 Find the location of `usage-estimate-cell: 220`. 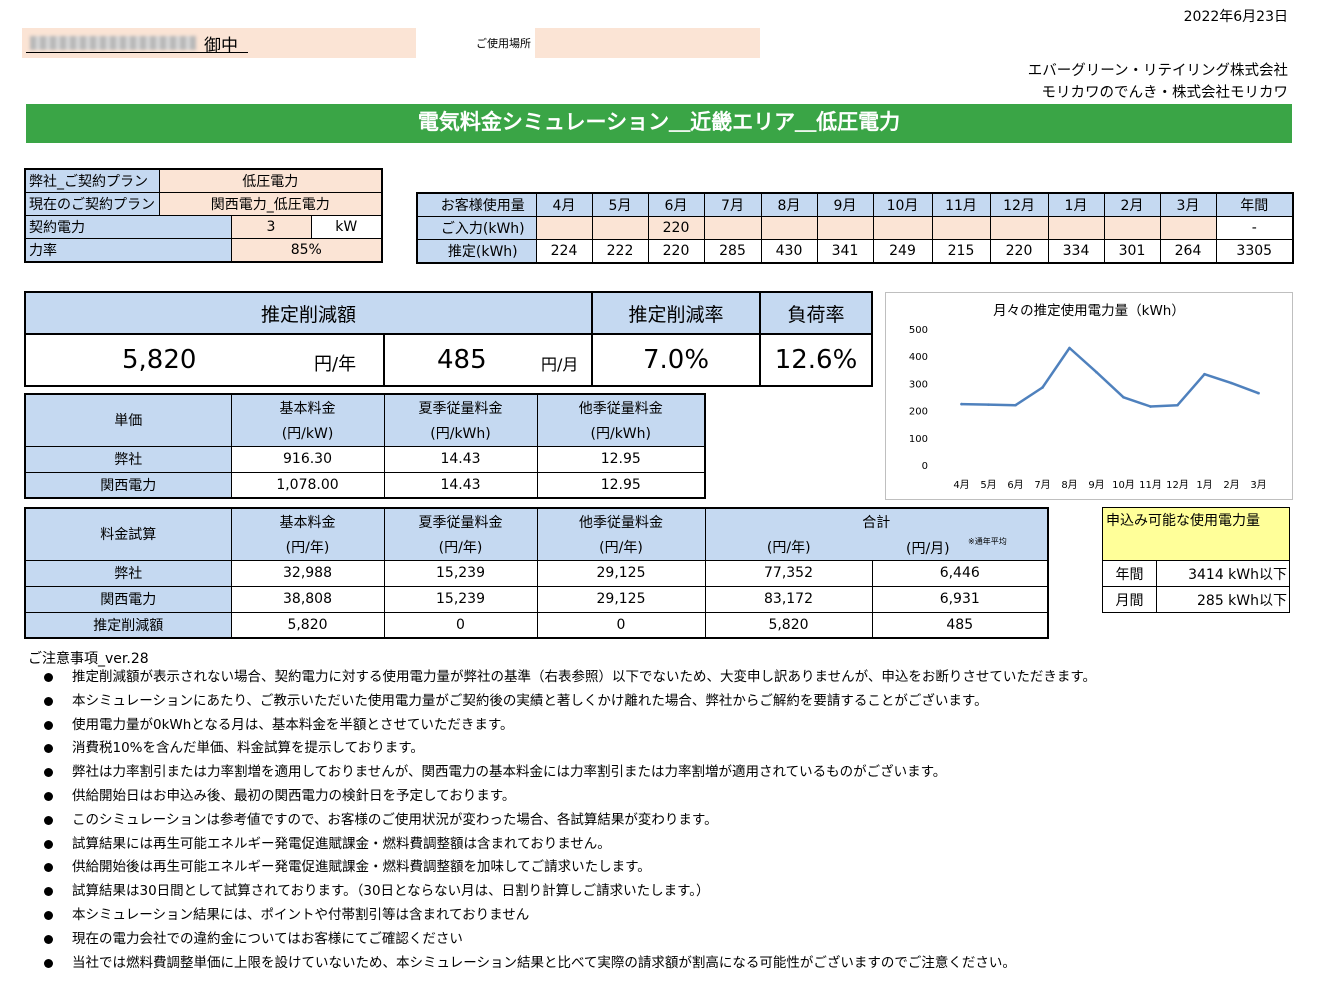

usage-estimate-cell: 220 is located at coordinates (676, 251).